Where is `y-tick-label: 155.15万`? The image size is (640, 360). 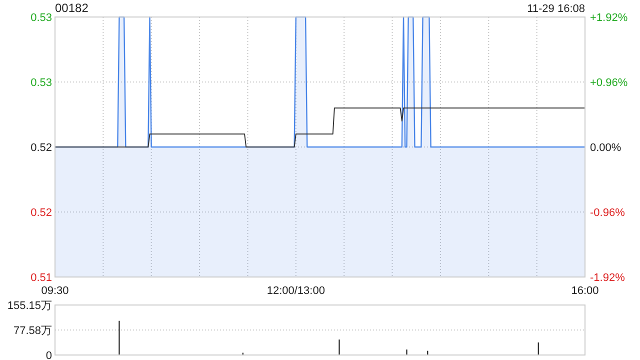 y-tick-label: 155.15万 is located at coordinates (29, 306).